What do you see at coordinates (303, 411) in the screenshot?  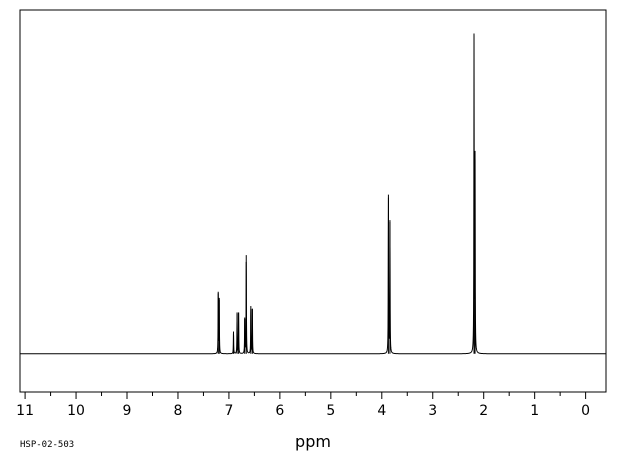 I see `x-axis-tick-labels: 11 10 9 8 7 6 5 4 3 2 1 0` at bounding box center [303, 411].